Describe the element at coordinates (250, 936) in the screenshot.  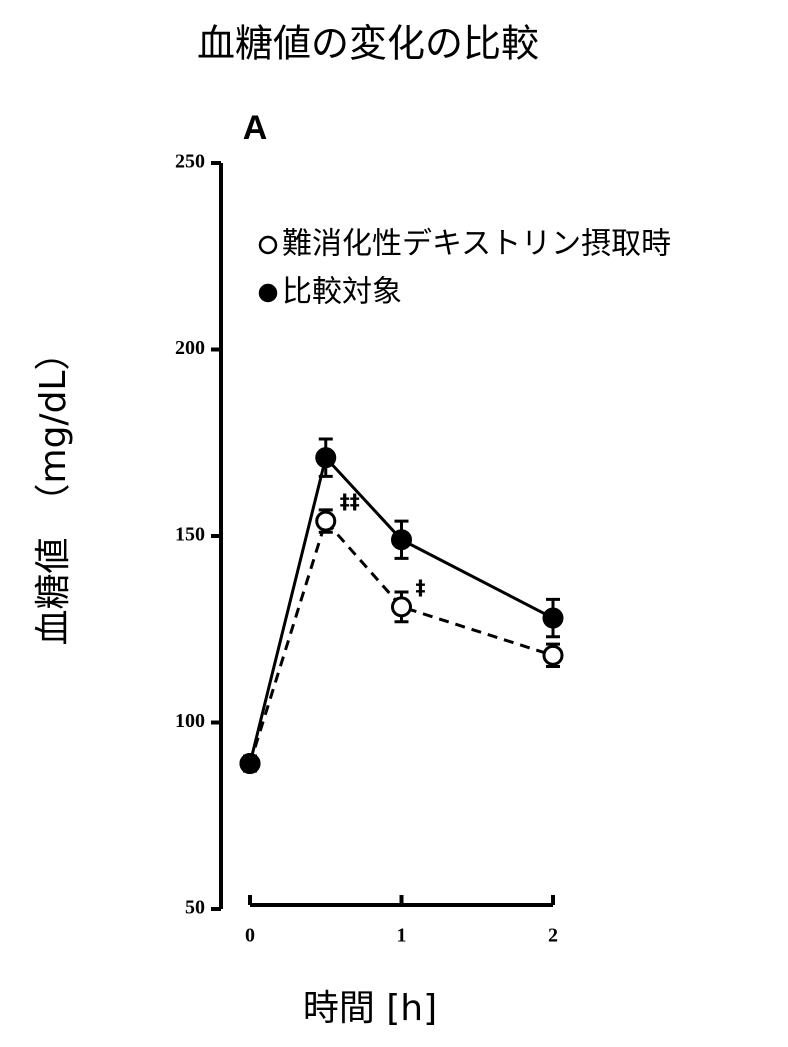
I see `x-tick-label: 0` at that location.